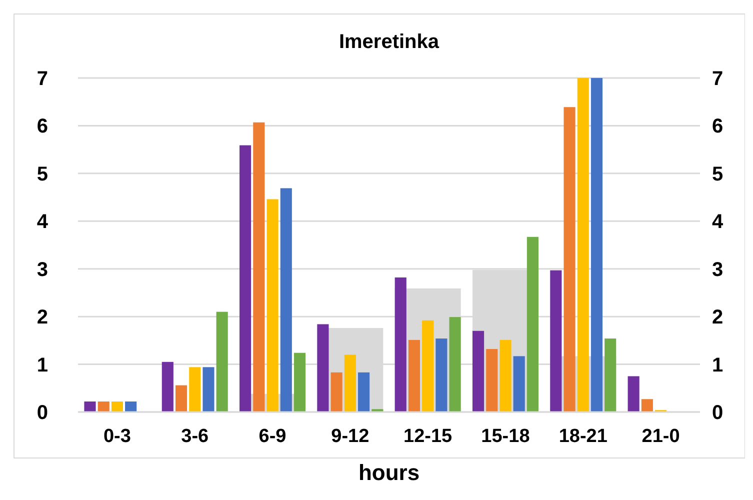  Describe the element at coordinates (195, 436) in the screenshot. I see `x-tick-label: 3-6` at that location.